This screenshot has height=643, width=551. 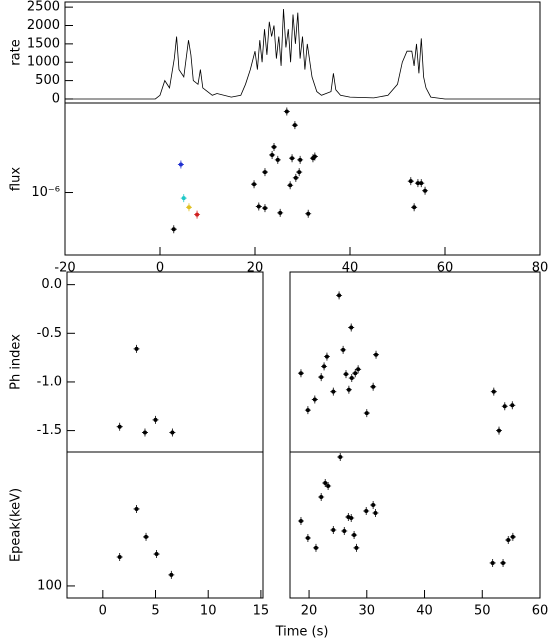 What do you see at coordinates (16, 362) in the screenshot?
I see `y-axis-label: Ph index` at bounding box center [16, 362].